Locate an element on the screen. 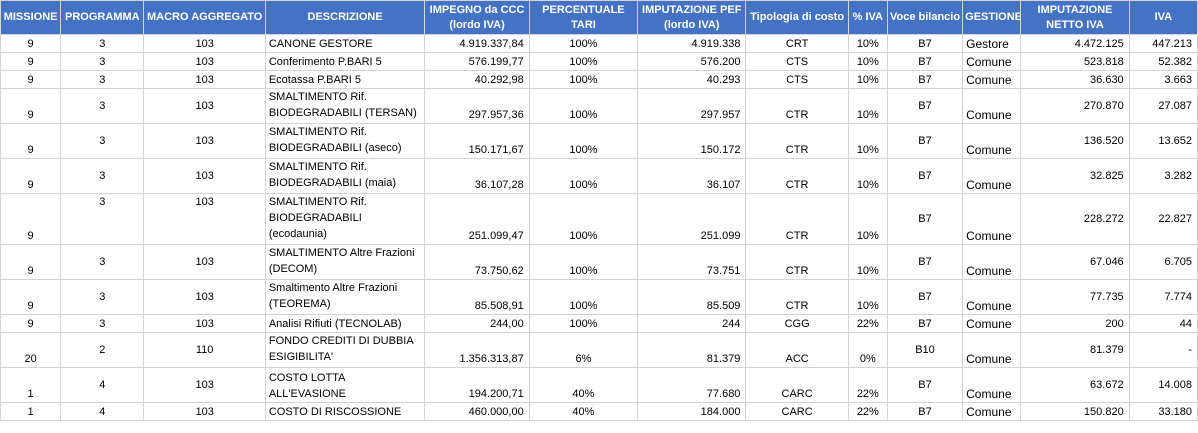 This screenshot has height=433, width=1198. header-programma: PROGRAMMA is located at coordinates (102, 17).